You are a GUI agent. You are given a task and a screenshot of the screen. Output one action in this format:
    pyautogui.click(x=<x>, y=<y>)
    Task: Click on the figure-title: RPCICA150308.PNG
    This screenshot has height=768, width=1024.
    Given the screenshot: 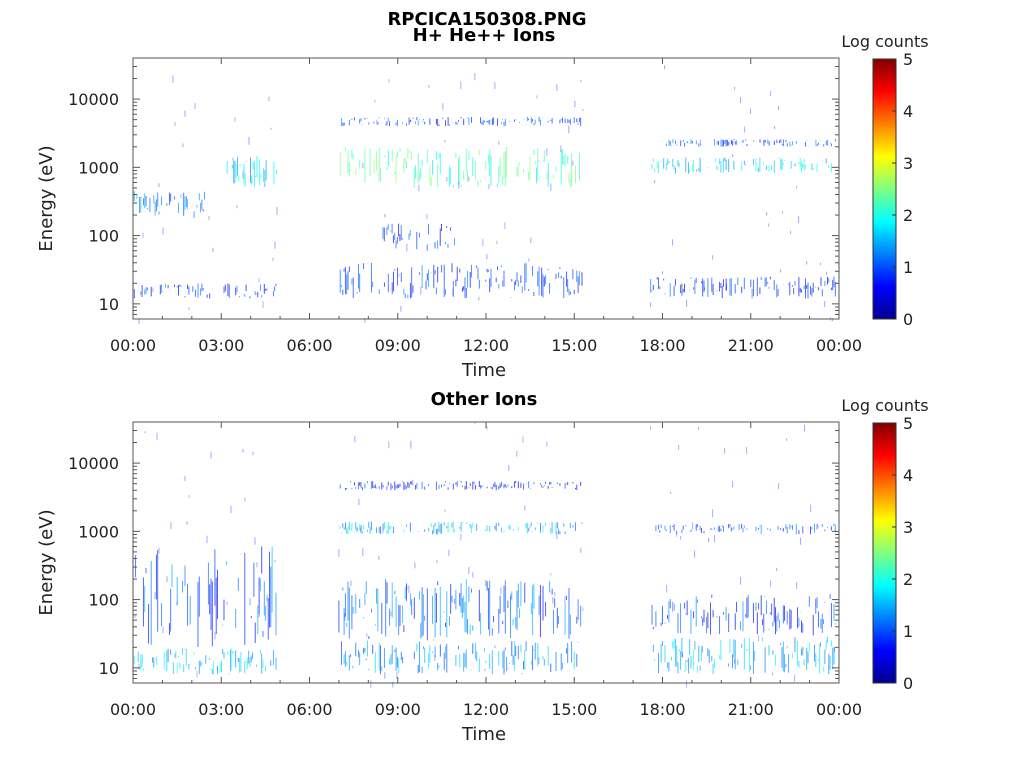 What is the action you would take?
    pyautogui.click(x=486, y=19)
    